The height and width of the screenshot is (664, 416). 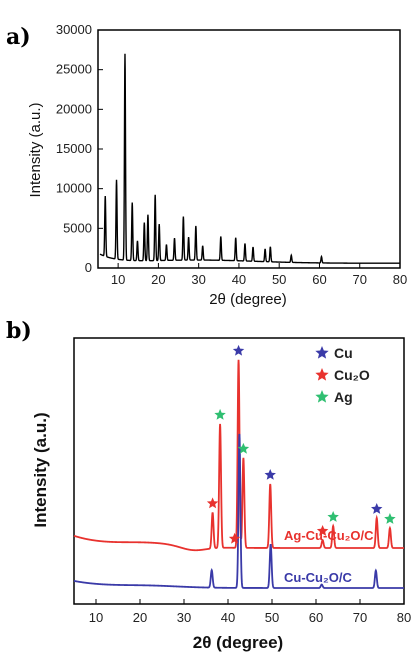 What do you see at coordinates (18, 37) in the screenshot?
I see `panel-a-label: a)` at bounding box center [18, 37].